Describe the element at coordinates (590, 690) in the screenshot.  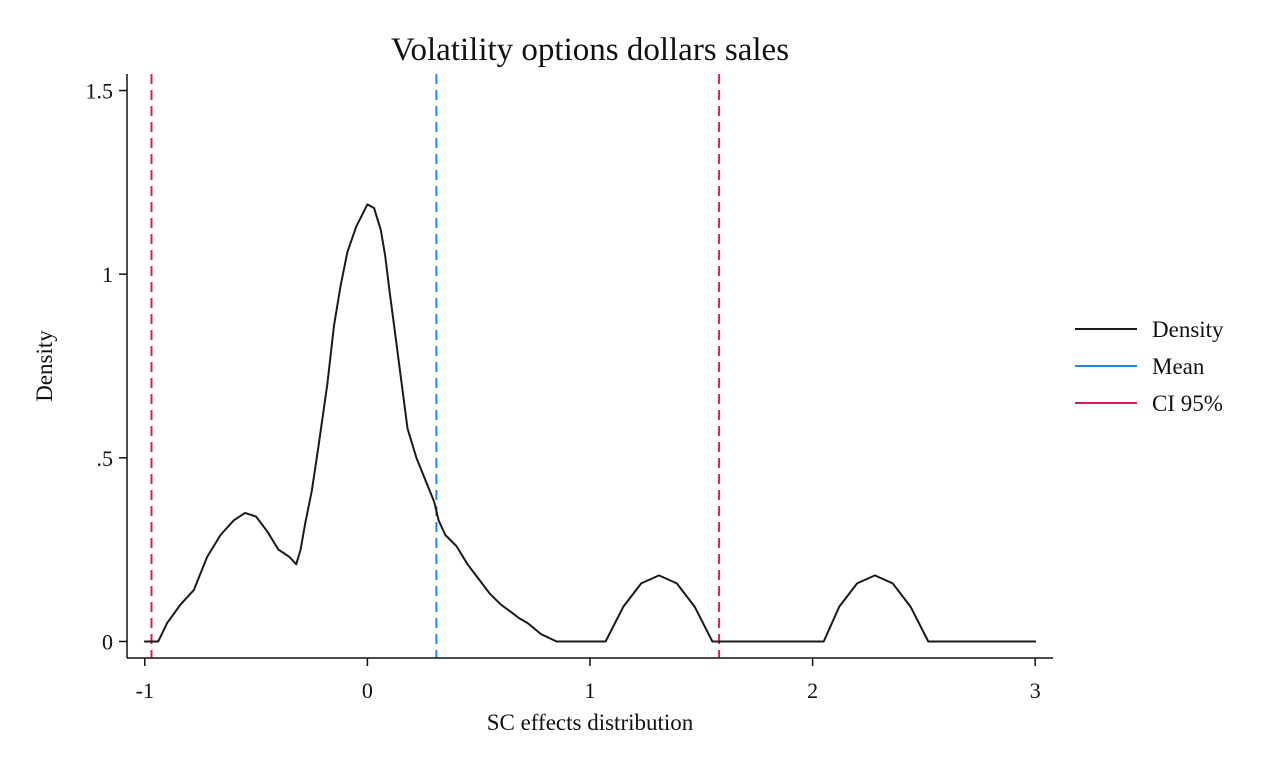
I see `x-tick-label: 1` at that location.